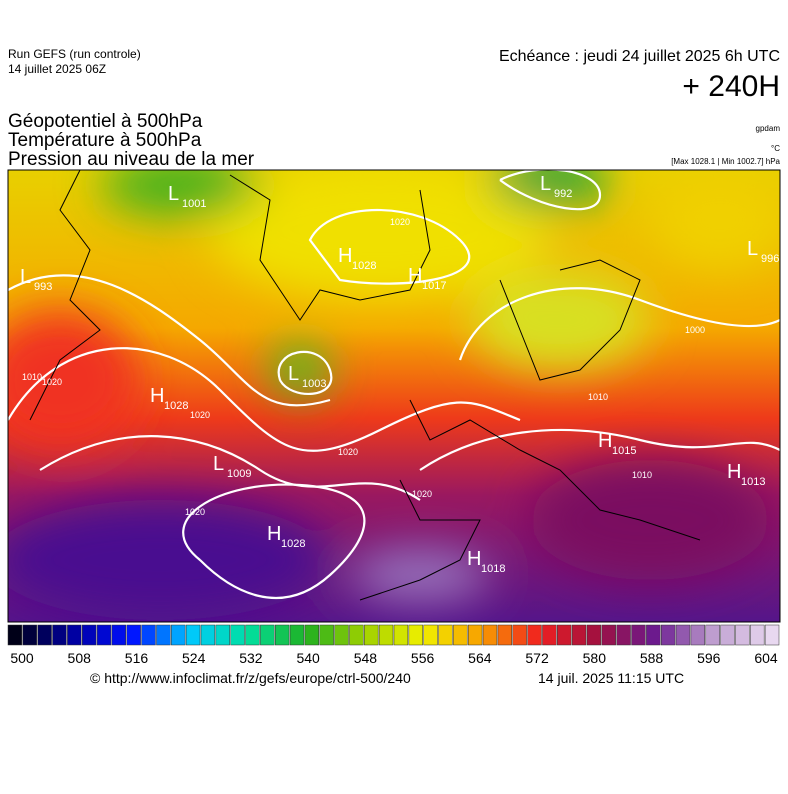 The width and height of the screenshot is (788, 794). I want to click on colorbar-tick-label: 588, so click(652, 658).